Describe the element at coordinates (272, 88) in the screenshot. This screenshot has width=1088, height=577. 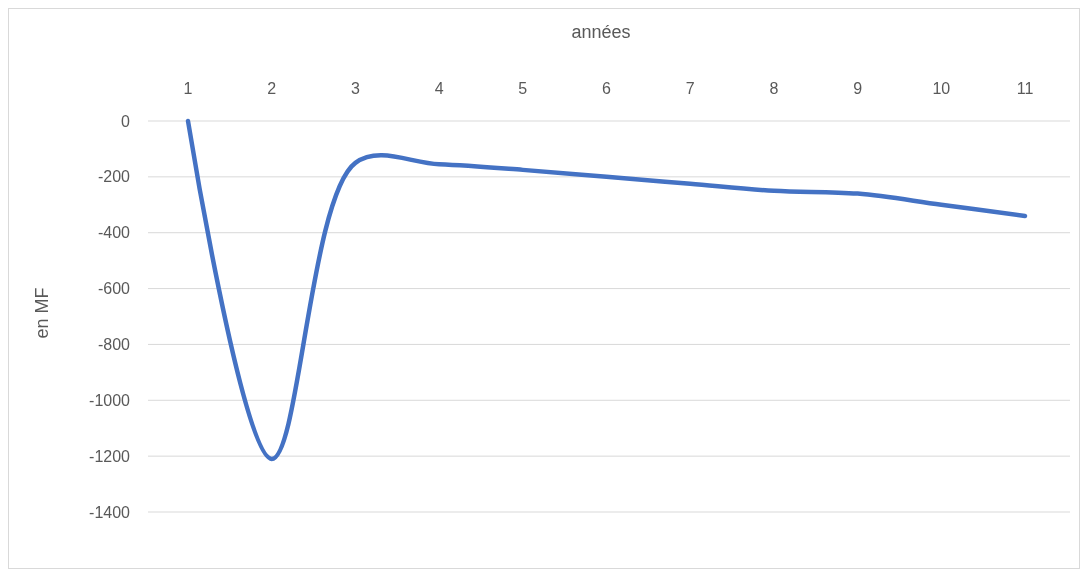
I see `x-tick-label: 2` at that location.